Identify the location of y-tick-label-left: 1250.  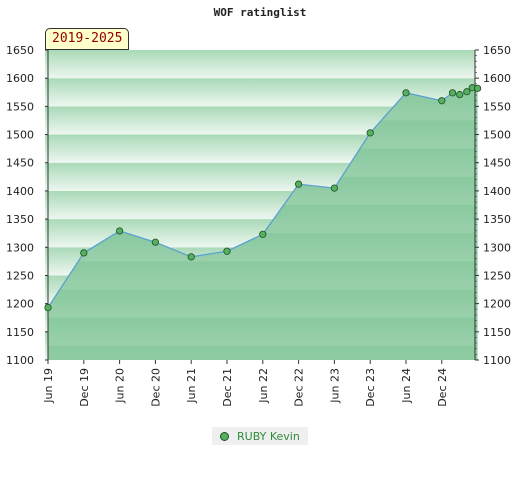
(20, 275).